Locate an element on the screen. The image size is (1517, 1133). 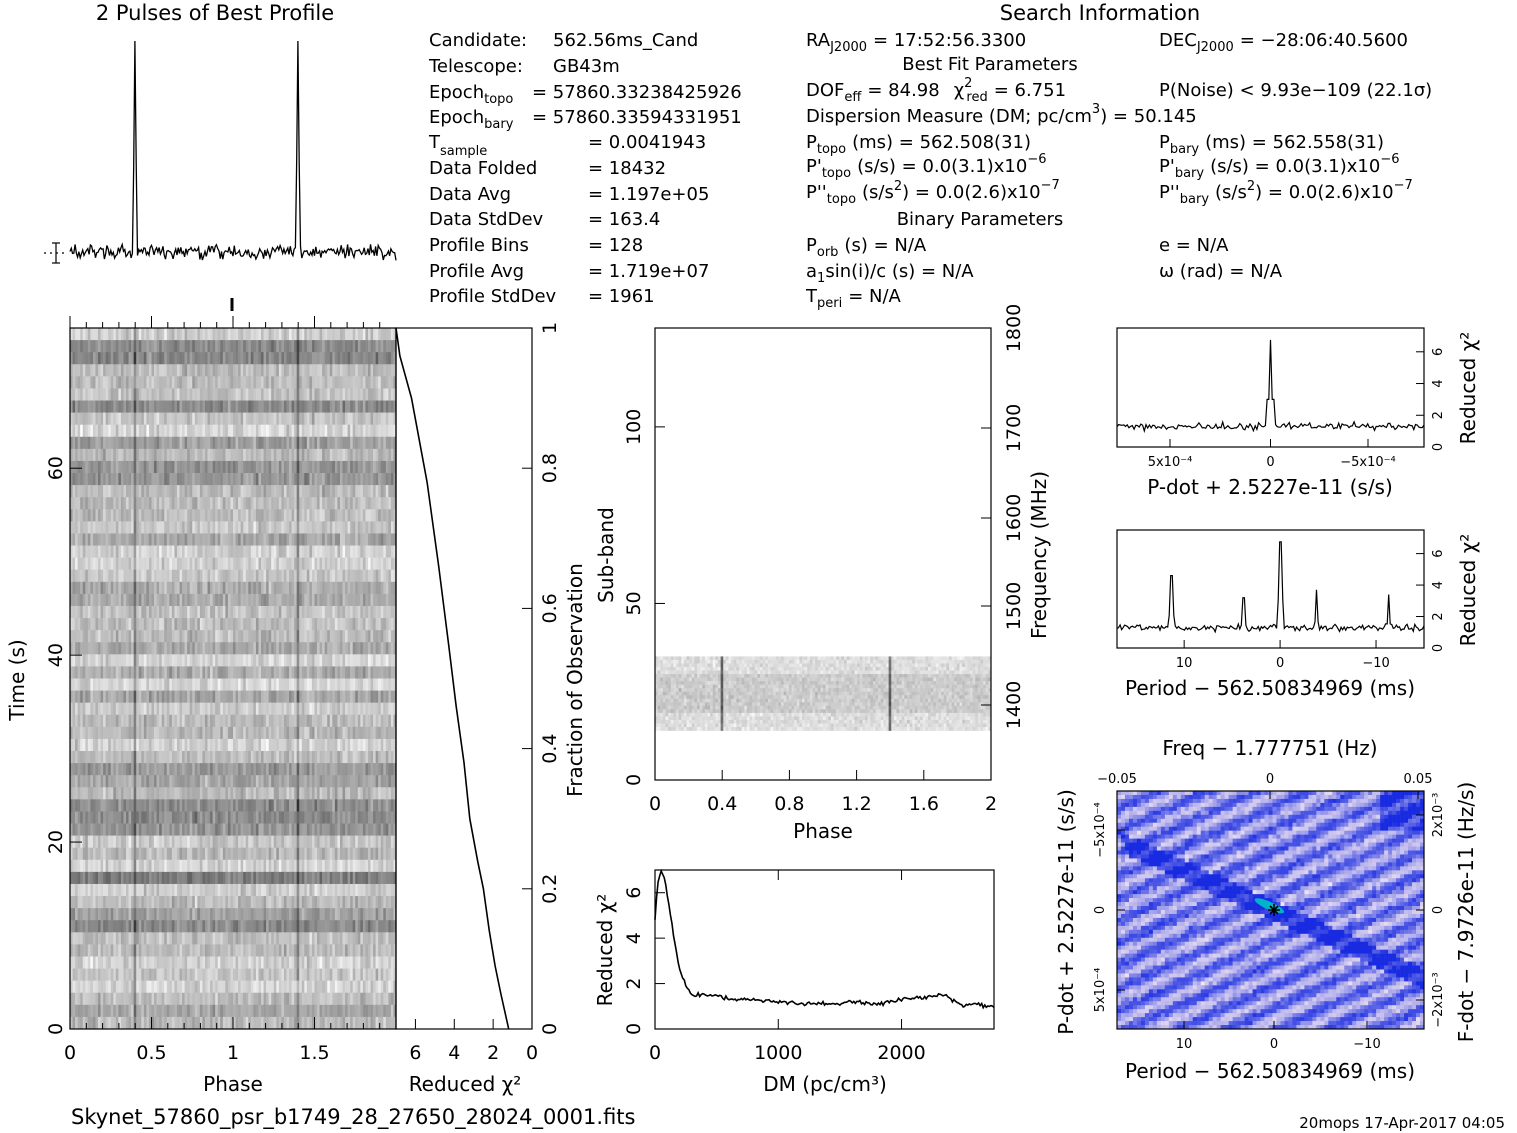
svg-text:Data Folded= 18432: Data Folded = 18432 is located at coordinates (547, 168).